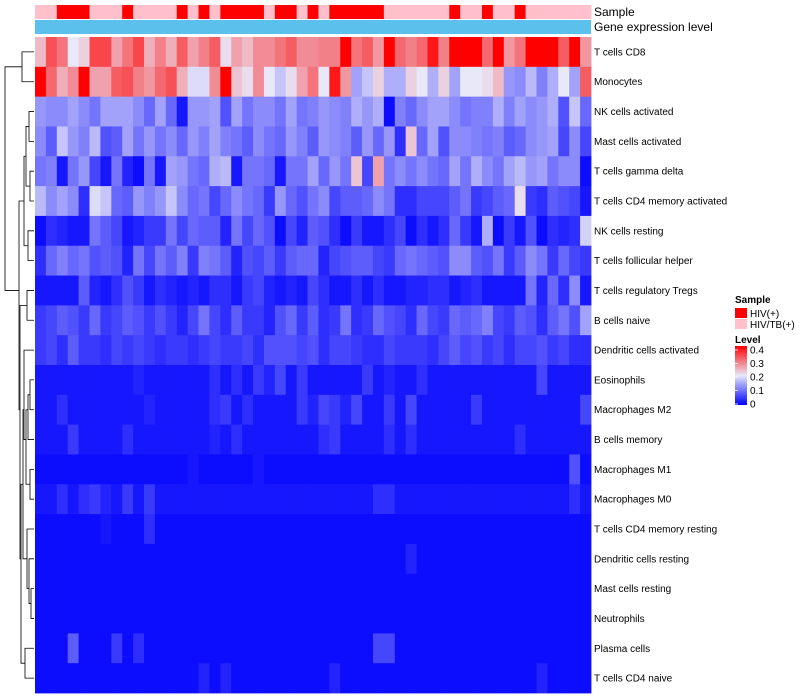 The width and height of the screenshot is (800, 700). I want to click on row-label: Macrophages M2, so click(633, 410).